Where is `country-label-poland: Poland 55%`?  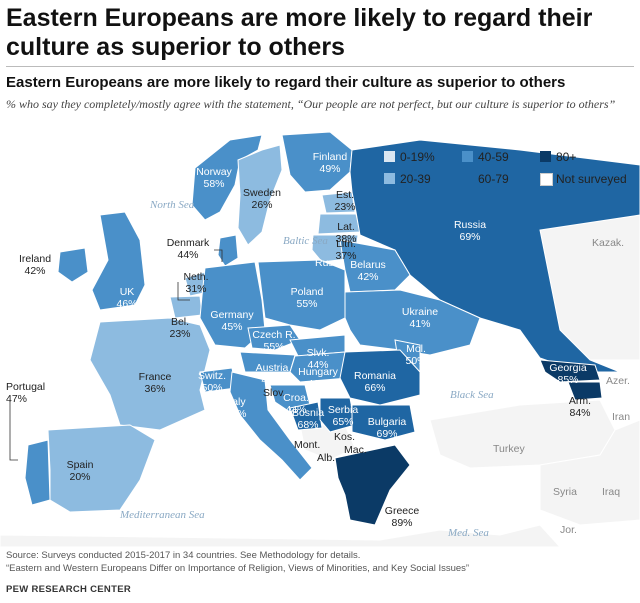 country-label-poland: Poland 55% is located at coordinates (307, 298).